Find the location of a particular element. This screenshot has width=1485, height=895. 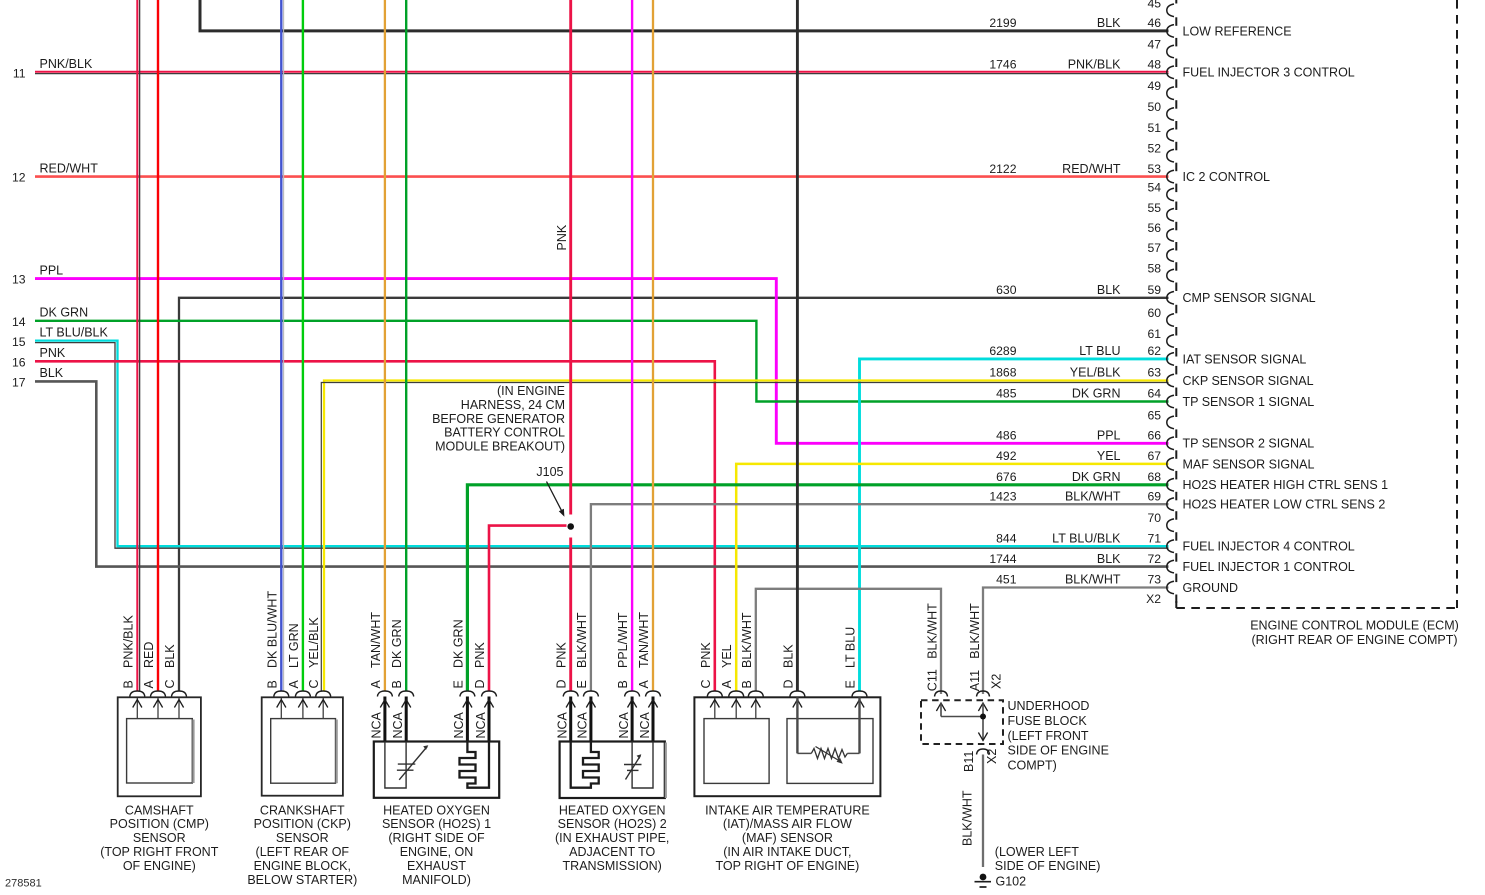

svg-text: BELOW STARTER) is located at coordinates (302, 880).